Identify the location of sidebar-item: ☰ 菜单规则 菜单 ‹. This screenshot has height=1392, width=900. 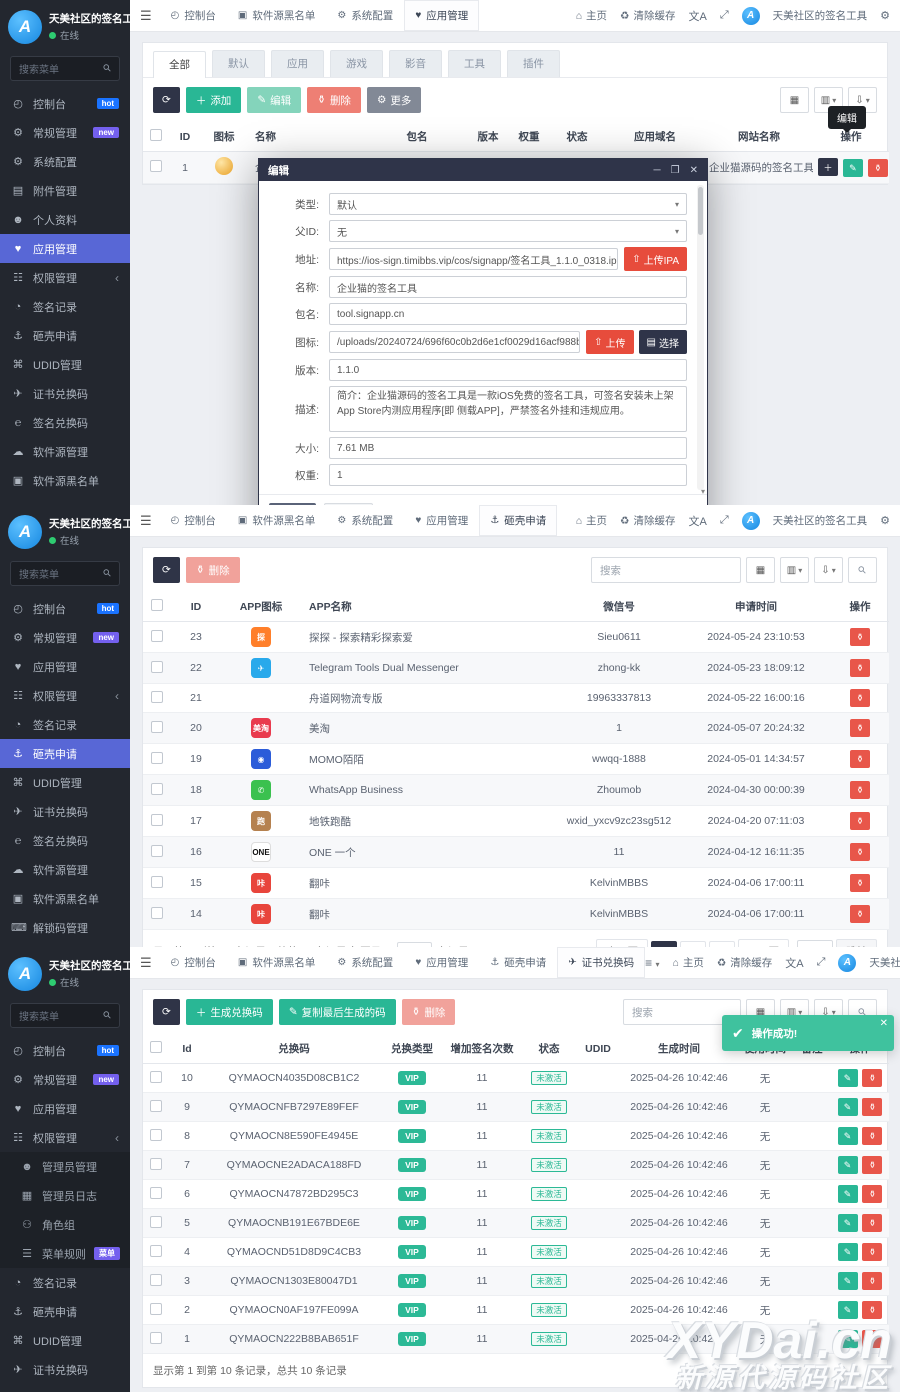
(65, 1253).